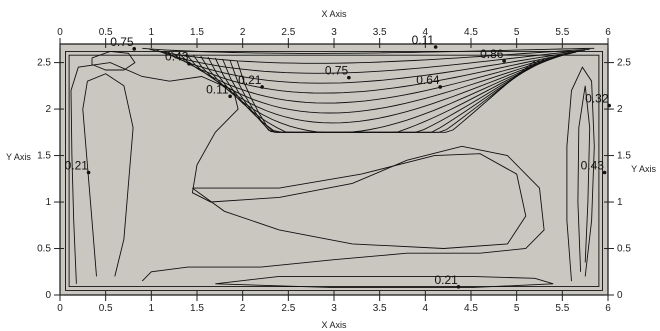 Image resolution: width=660 pixels, height=331 pixels. I want to click on x-tick-label-top: 5.5, so click(562, 32).